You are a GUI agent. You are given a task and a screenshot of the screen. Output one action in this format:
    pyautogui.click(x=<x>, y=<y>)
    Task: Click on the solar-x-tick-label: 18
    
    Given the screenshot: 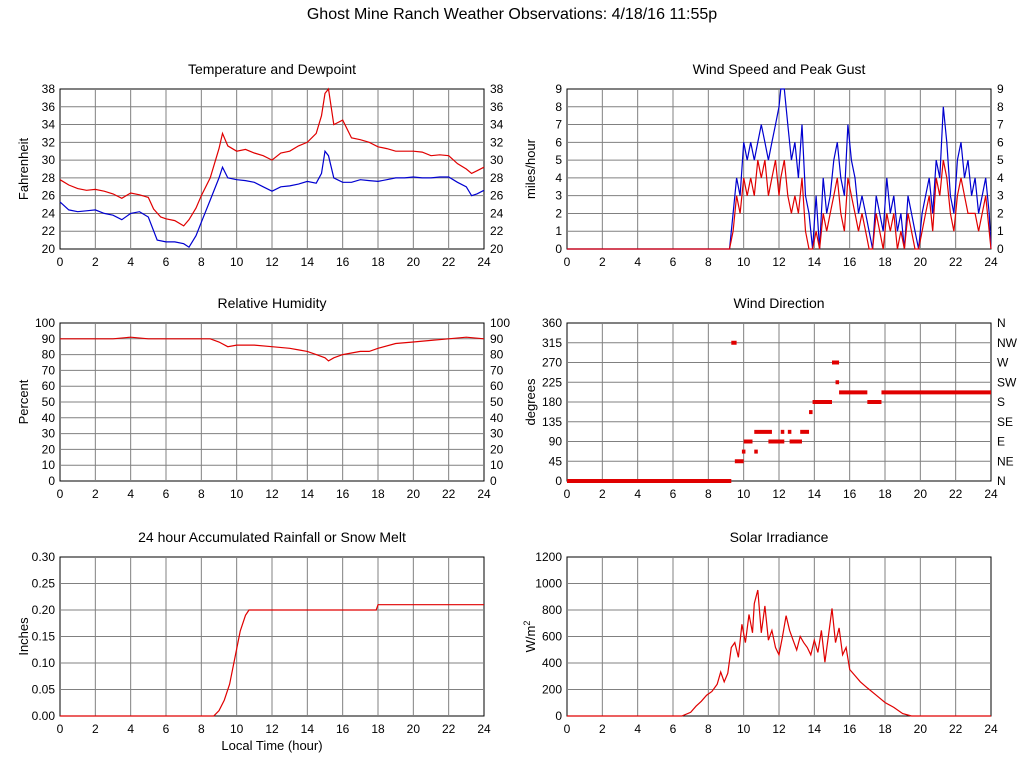 What is the action you would take?
    pyautogui.click(x=885, y=729)
    